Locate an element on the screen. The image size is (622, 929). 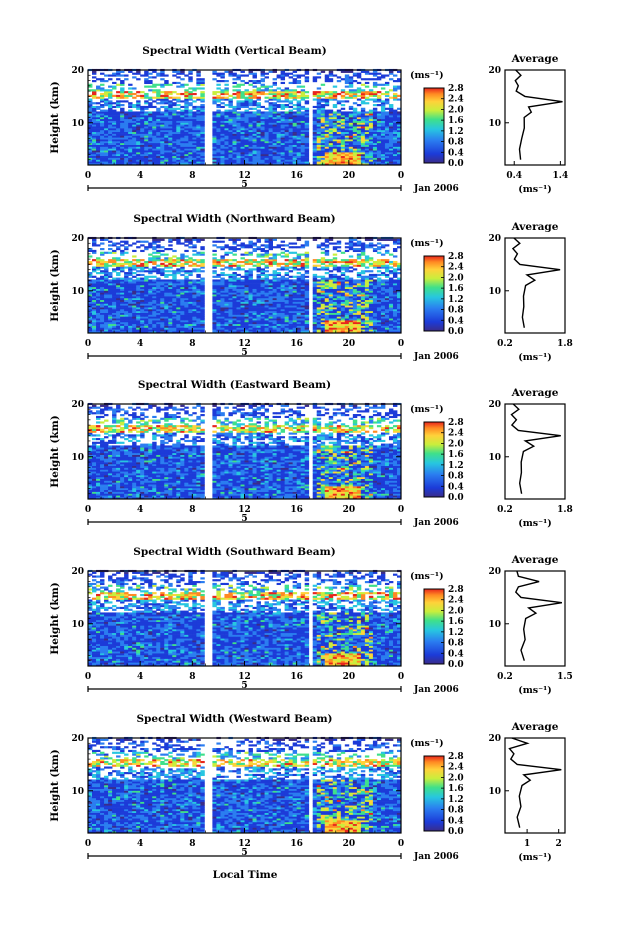
avg-x-axis-label: (ms⁻¹) is located at coordinates (535, 189).